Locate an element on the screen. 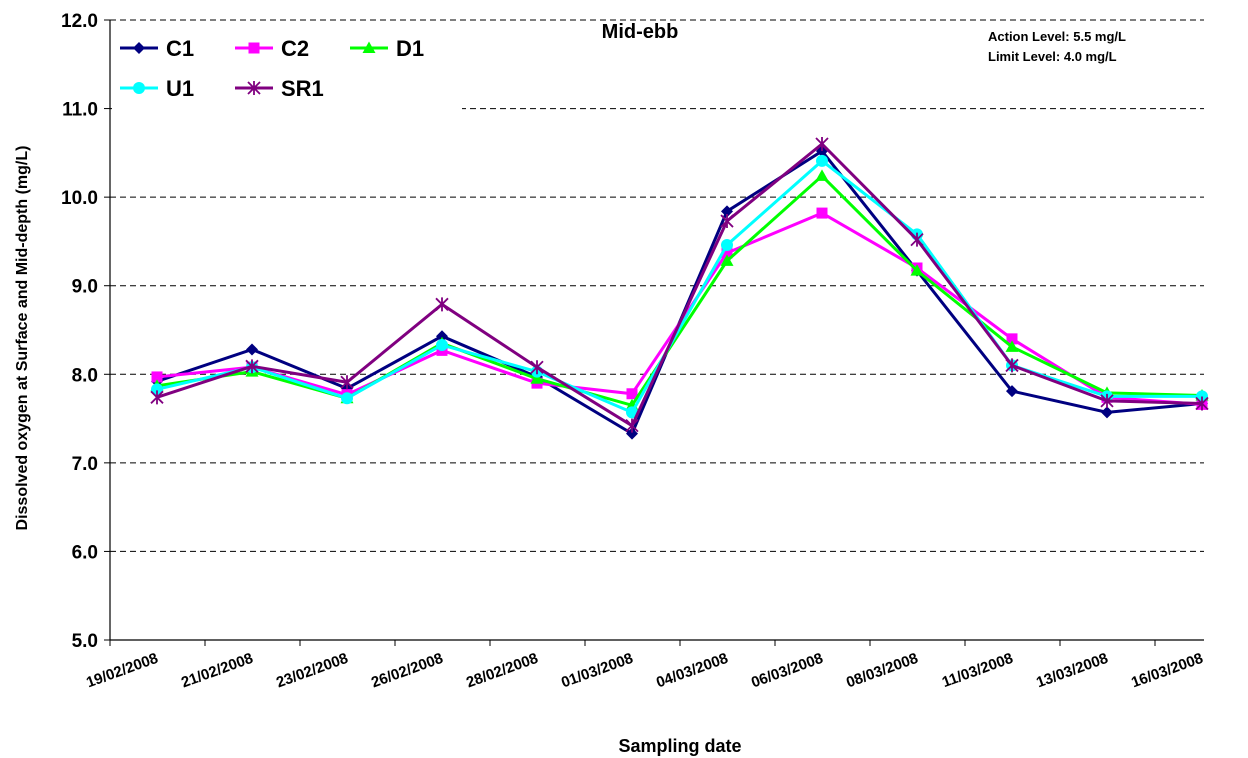  x-tick-label: 21/02/2008 is located at coordinates (217, 671).